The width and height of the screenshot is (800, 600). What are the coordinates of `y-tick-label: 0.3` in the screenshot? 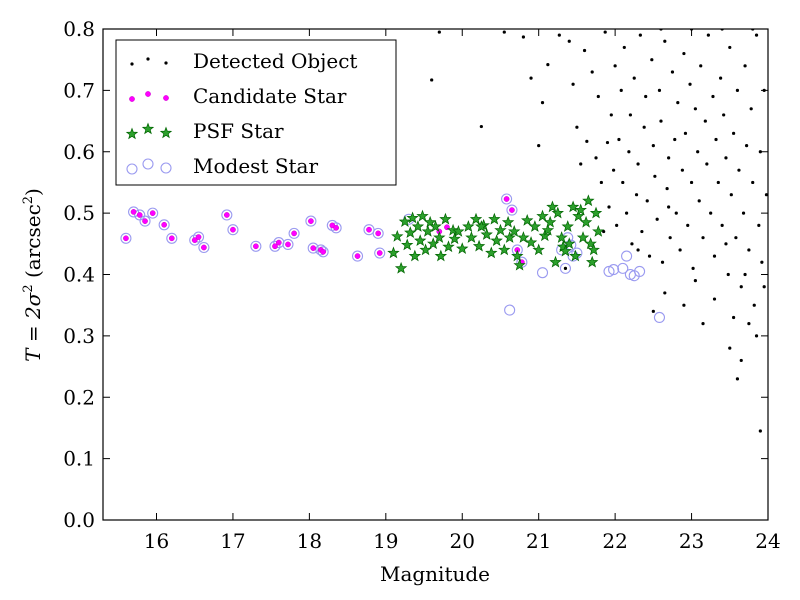 It's located at (79, 336).